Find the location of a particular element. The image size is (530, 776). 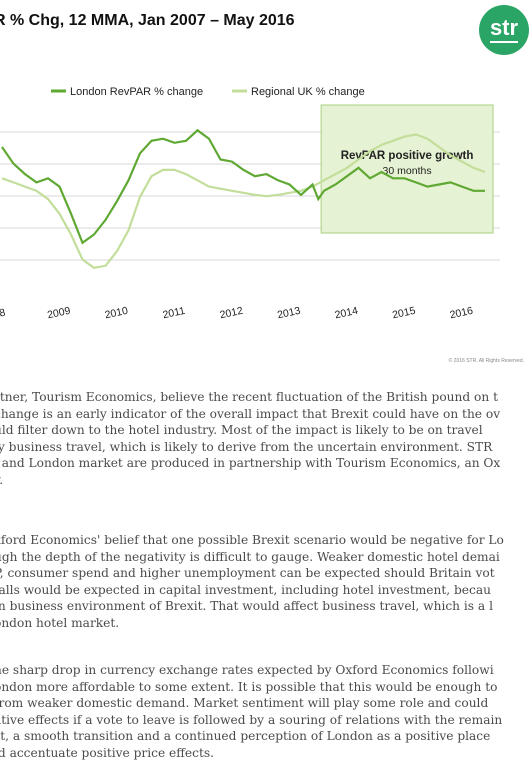

x-tick-label: 2009 is located at coordinates (58, 313).